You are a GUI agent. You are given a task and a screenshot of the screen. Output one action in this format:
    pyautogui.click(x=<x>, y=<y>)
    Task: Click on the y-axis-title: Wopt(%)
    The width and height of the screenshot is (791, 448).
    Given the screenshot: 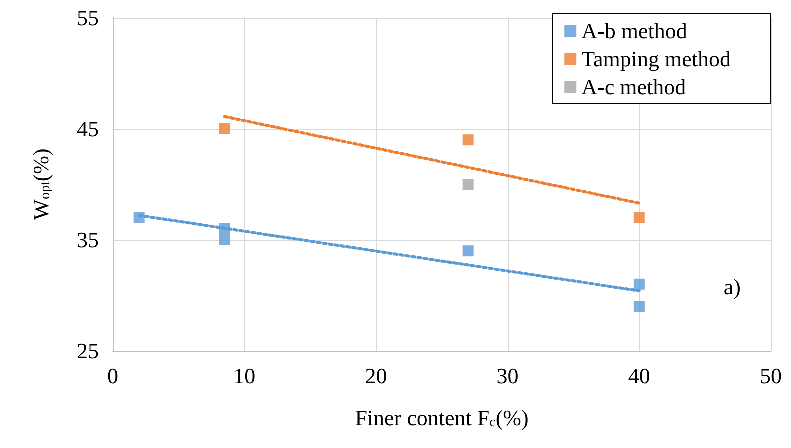 What is the action you would take?
    pyautogui.click(x=41, y=184)
    